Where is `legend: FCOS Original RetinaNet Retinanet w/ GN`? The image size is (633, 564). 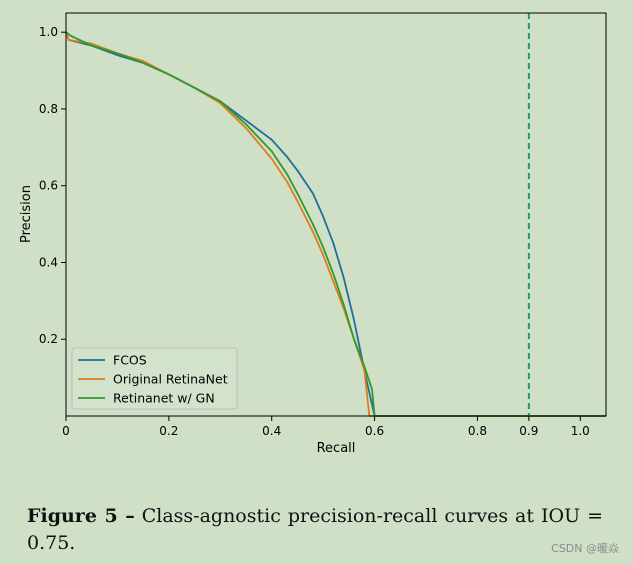
legend: FCOS Original RetinaNet Retinanet w/ GN is located at coordinates (154, 378).